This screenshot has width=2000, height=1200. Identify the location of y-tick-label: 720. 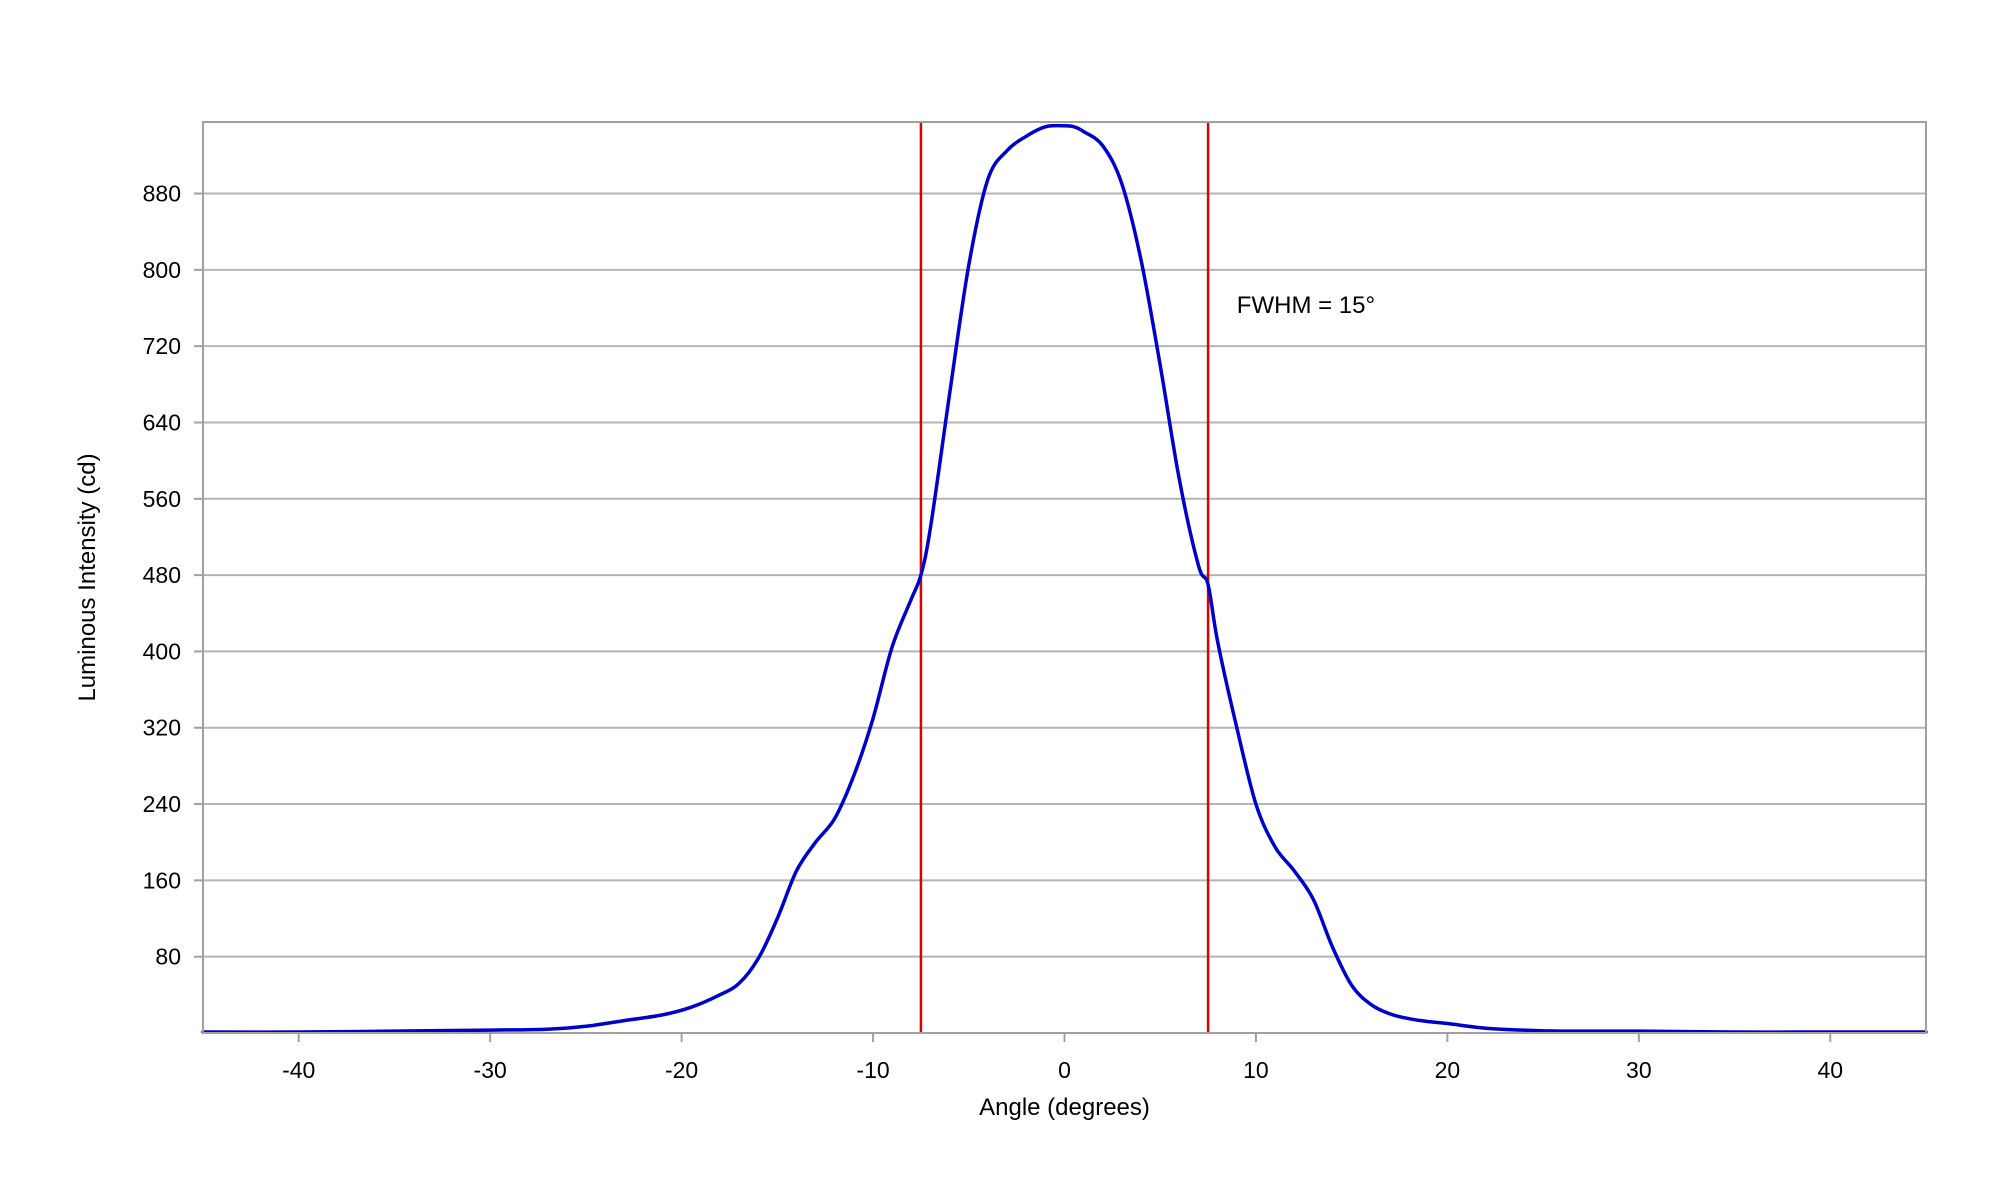
(162, 346).